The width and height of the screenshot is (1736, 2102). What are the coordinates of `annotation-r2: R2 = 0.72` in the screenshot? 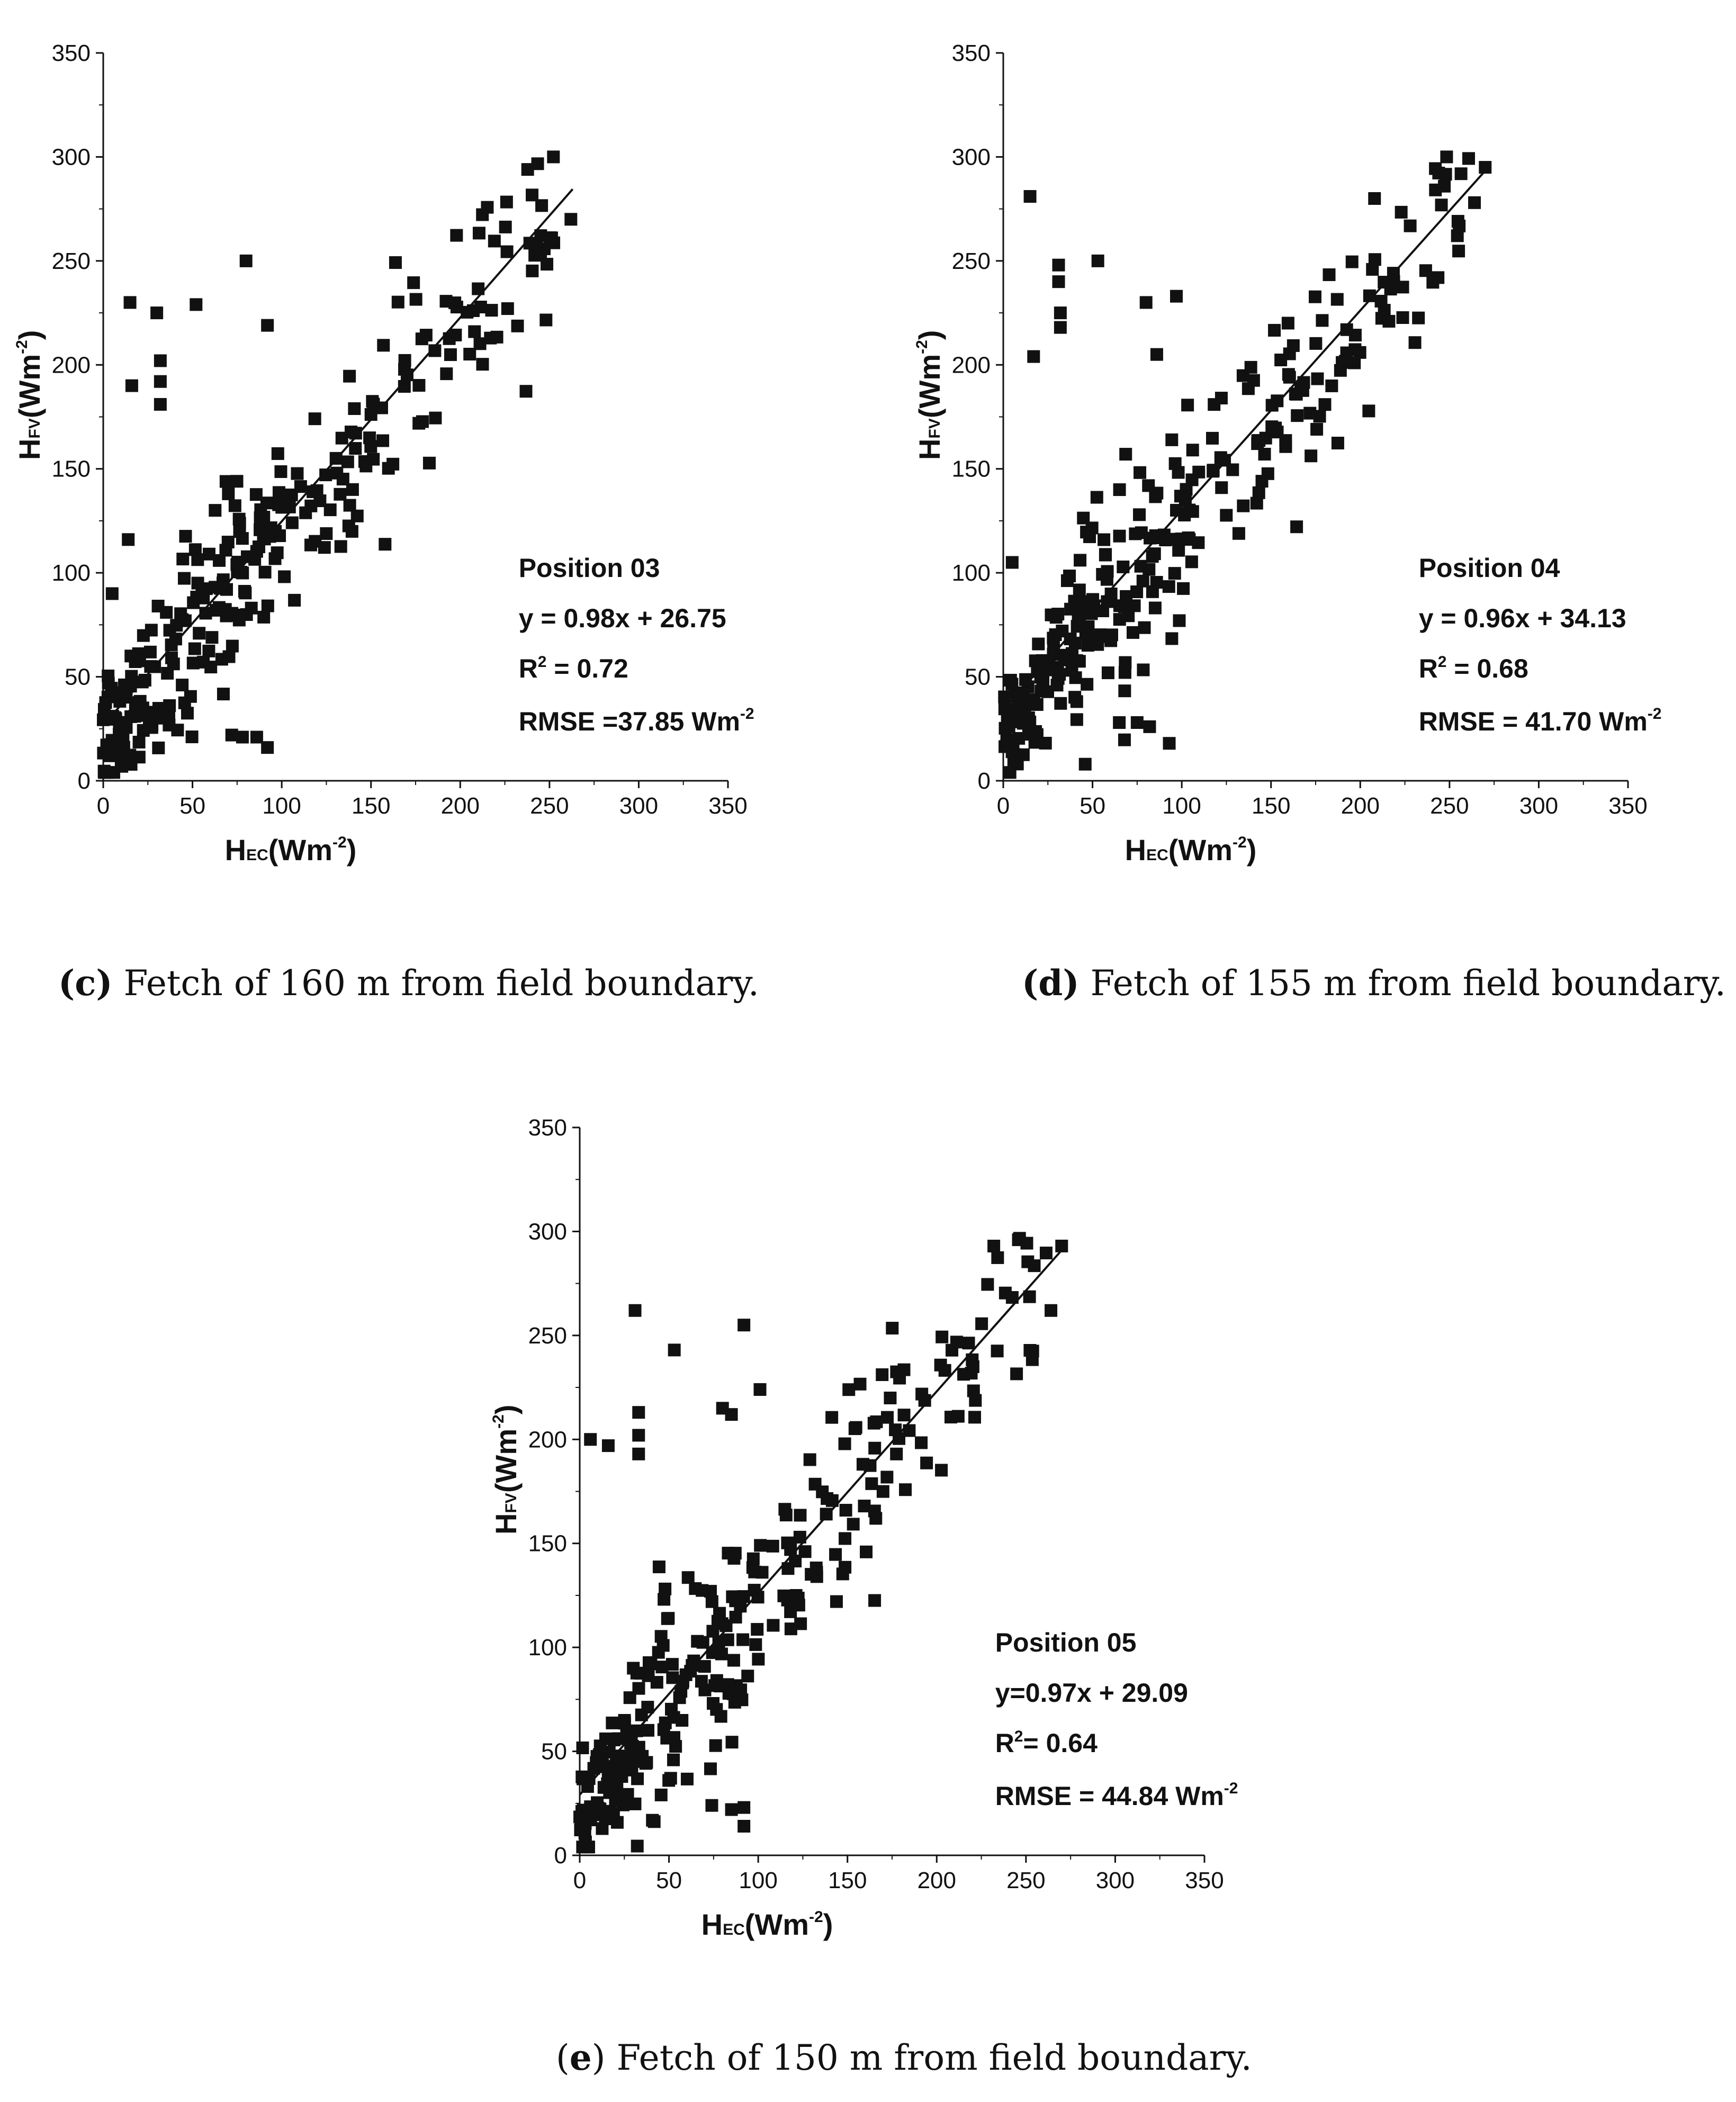 It's located at (574, 668).